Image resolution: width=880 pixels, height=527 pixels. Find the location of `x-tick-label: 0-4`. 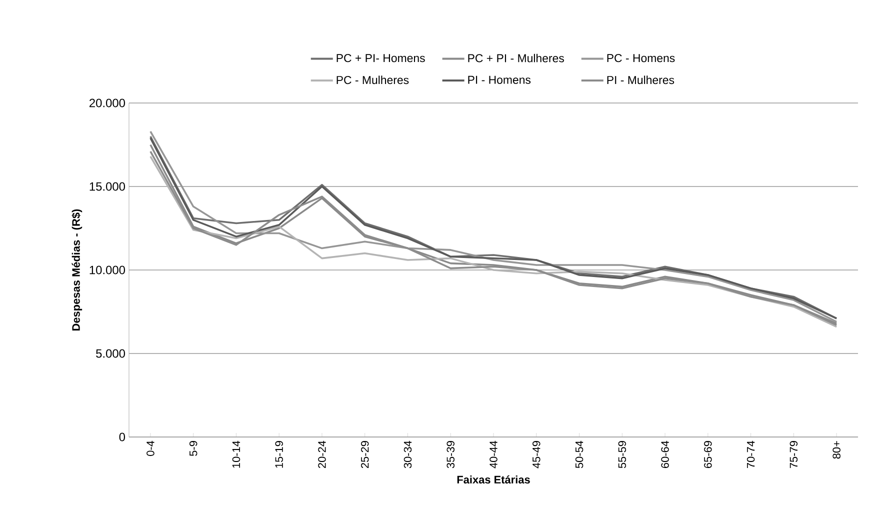

x-tick-label: 0-4 is located at coordinates (150, 448).